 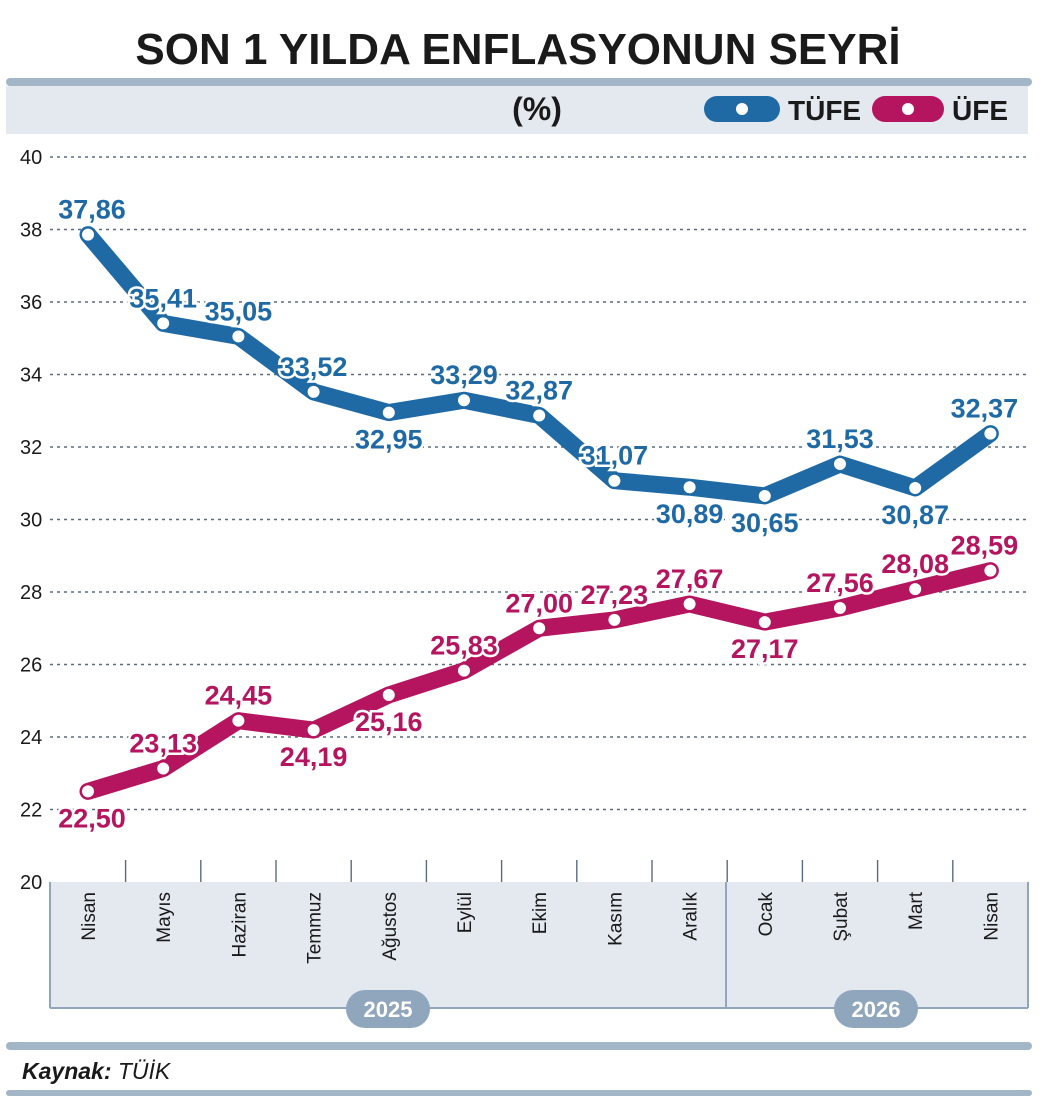 What do you see at coordinates (31, 666) in the screenshot?
I see `y-tick-label: 26` at bounding box center [31, 666].